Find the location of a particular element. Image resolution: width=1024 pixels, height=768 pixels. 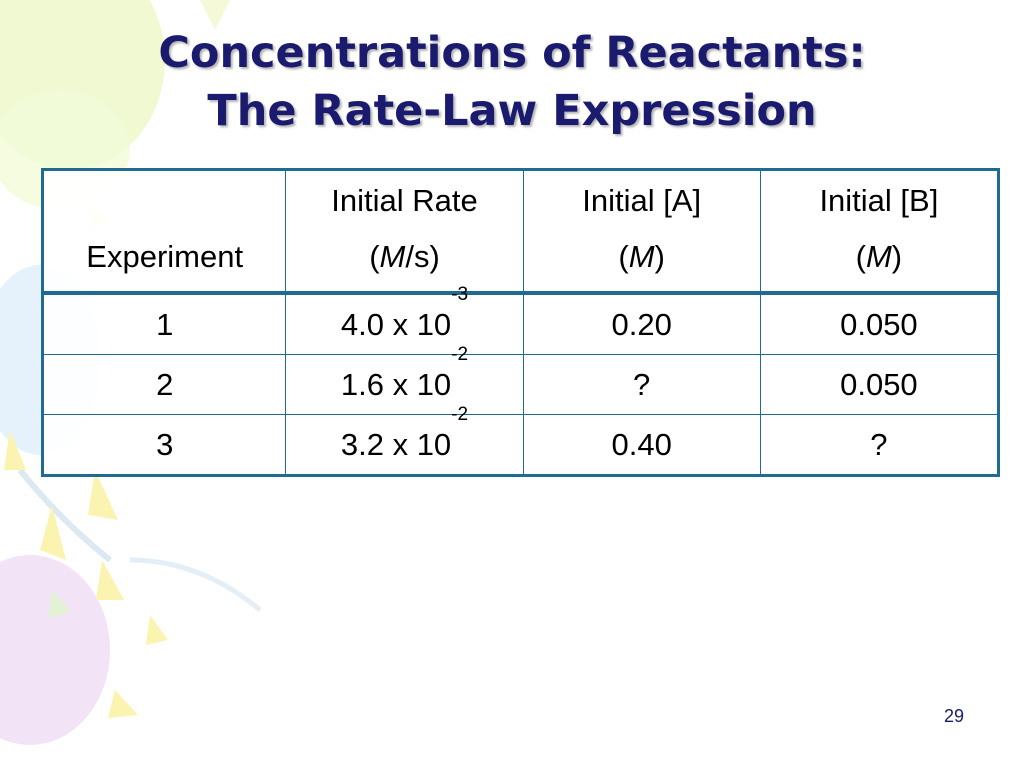

cell-initial-rate: 4.0 x 10⁻³ is located at coordinates (404, 320).